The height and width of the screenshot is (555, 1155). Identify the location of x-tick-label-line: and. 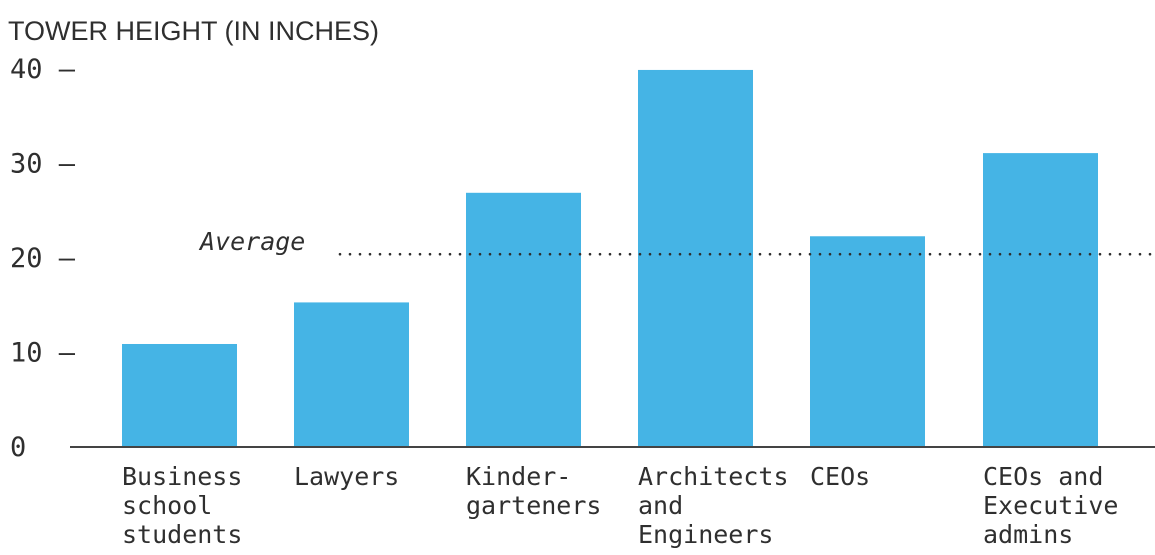
(660, 505).